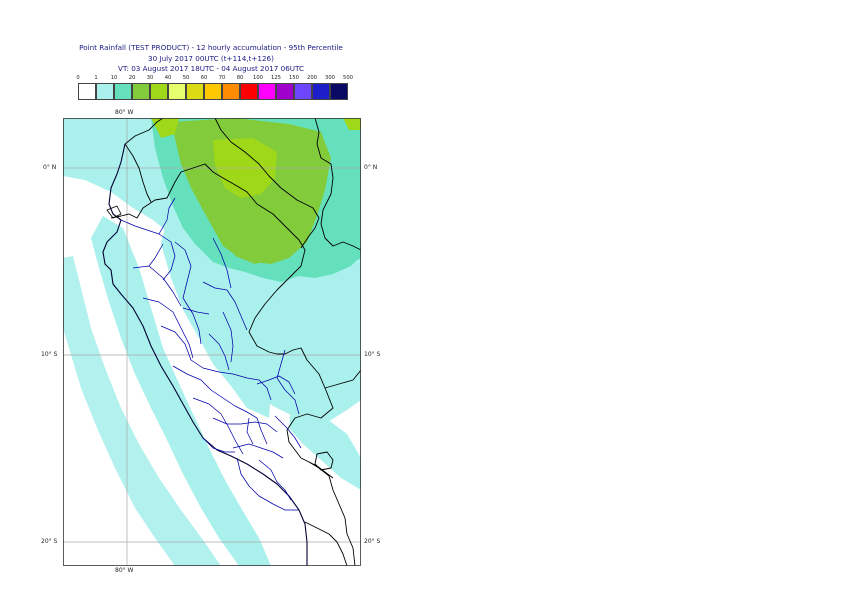  Describe the element at coordinates (348, 78) in the screenshot. I see `legend-threshold-label: 500` at that location.